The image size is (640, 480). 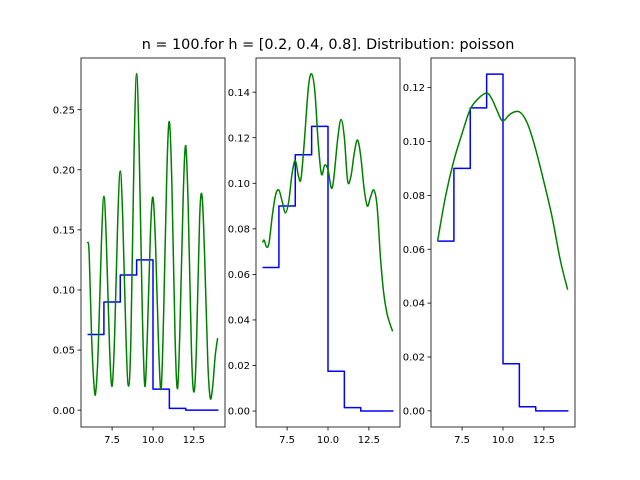 What do you see at coordinates (239, 93) in the screenshot?
I see `y-tick-label: 0.14` at bounding box center [239, 93].